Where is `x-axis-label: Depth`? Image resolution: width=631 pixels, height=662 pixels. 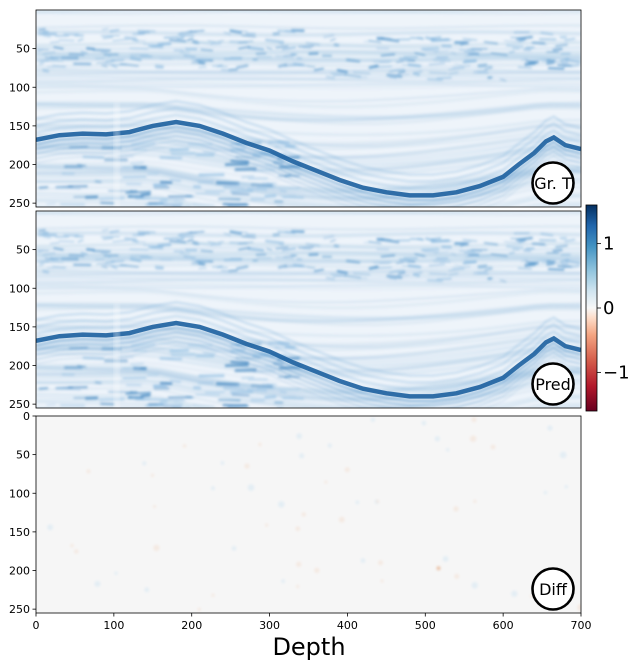 x-axis-label: Depth is located at coordinates (308, 647).